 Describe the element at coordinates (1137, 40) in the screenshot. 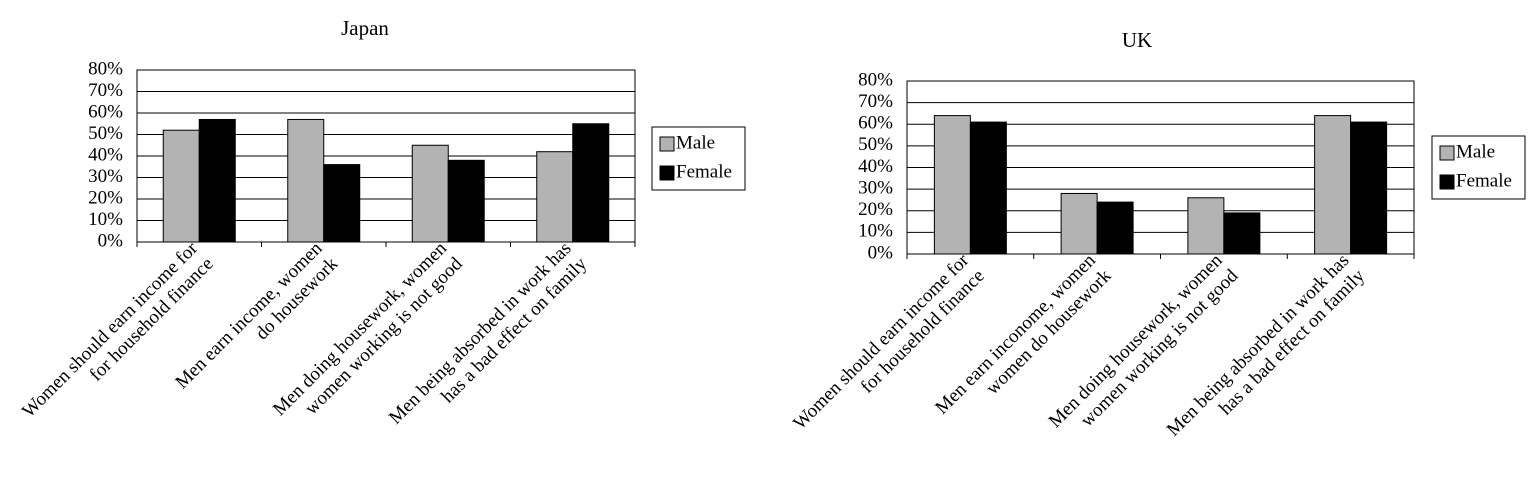

I see `chart-title: UK` at that location.